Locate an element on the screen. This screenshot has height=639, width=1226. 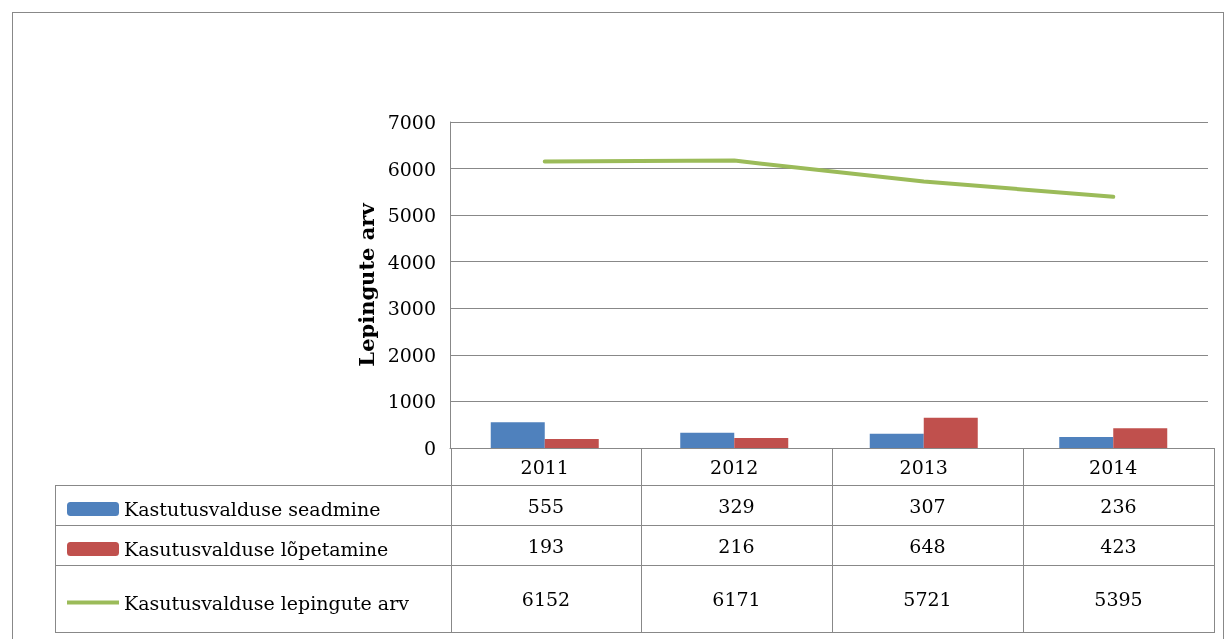
line-series is located at coordinates (829, 178).